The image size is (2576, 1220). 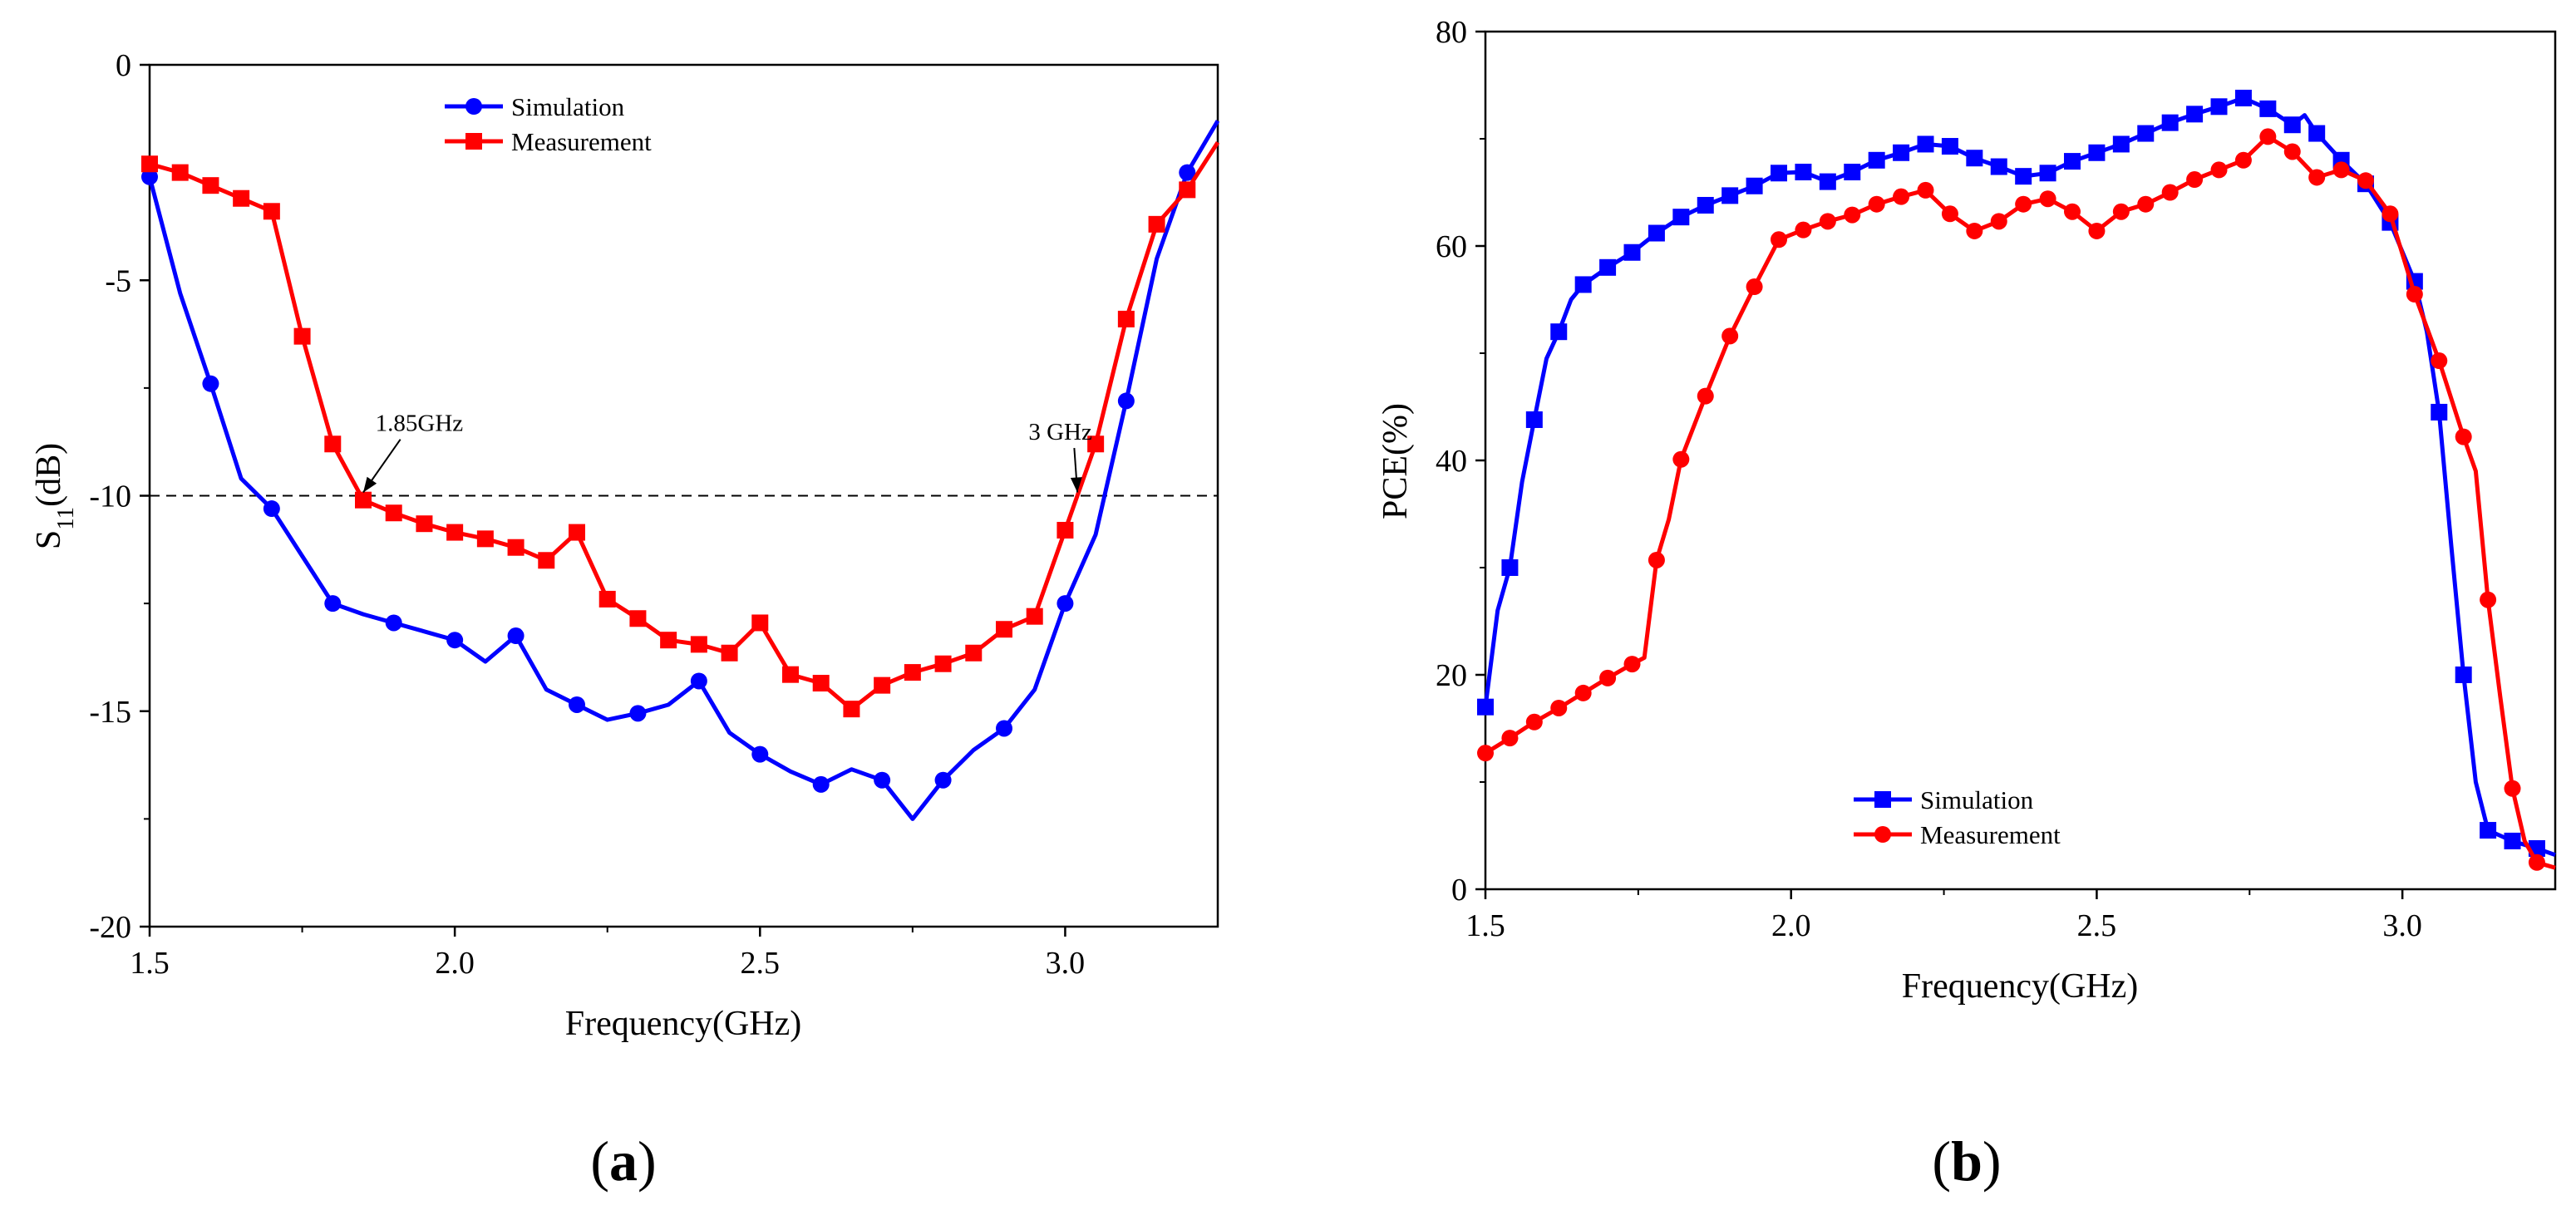 What do you see at coordinates (581, 141) in the screenshot?
I see `legend-label: Measurement` at bounding box center [581, 141].